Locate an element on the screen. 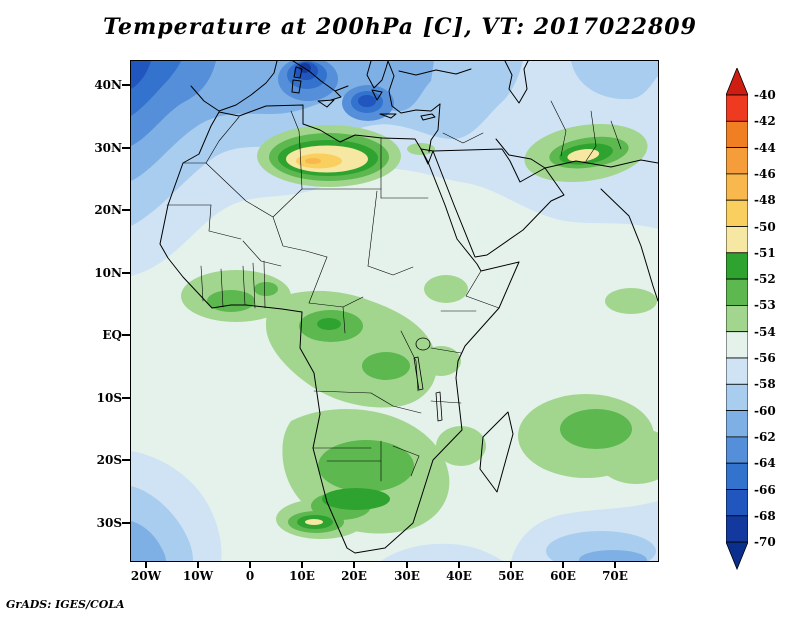  lon-tick-label: 0 is located at coordinates (250, 576).